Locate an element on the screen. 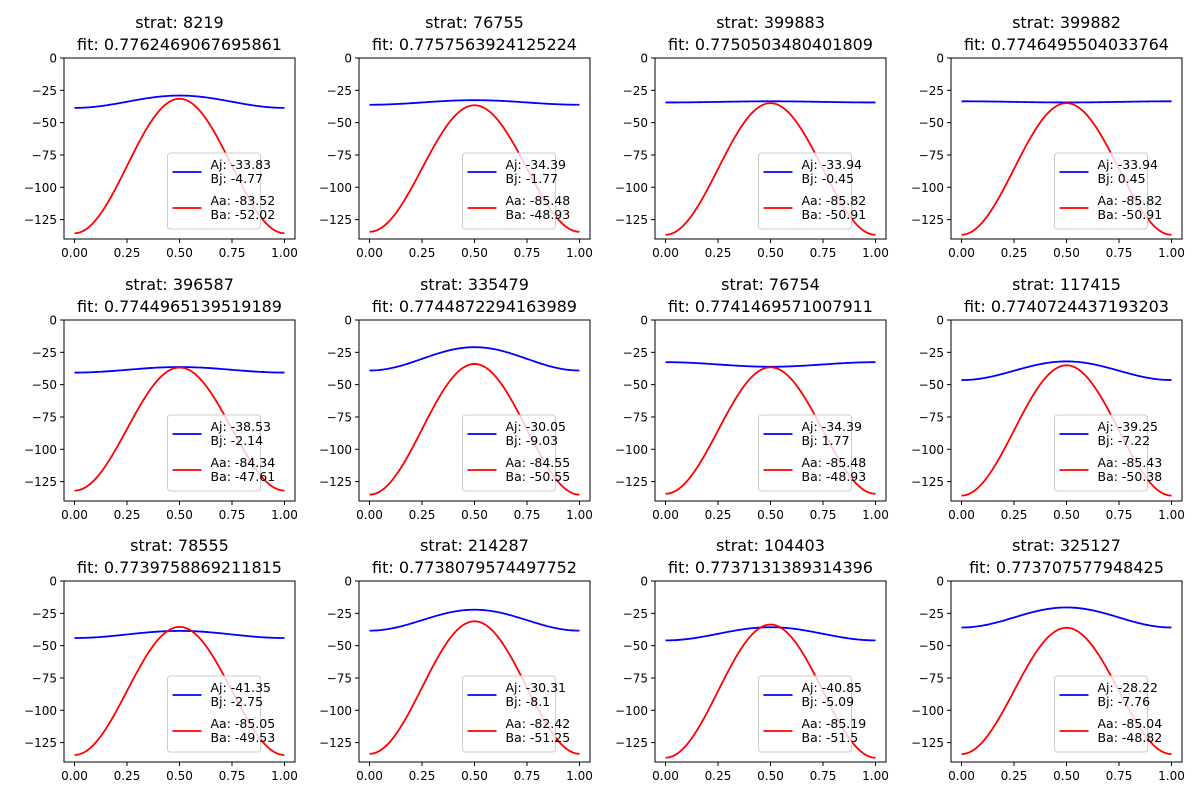 The image size is (1200, 804). legend-label: Aa: -85.82 is located at coordinates (1130, 200).